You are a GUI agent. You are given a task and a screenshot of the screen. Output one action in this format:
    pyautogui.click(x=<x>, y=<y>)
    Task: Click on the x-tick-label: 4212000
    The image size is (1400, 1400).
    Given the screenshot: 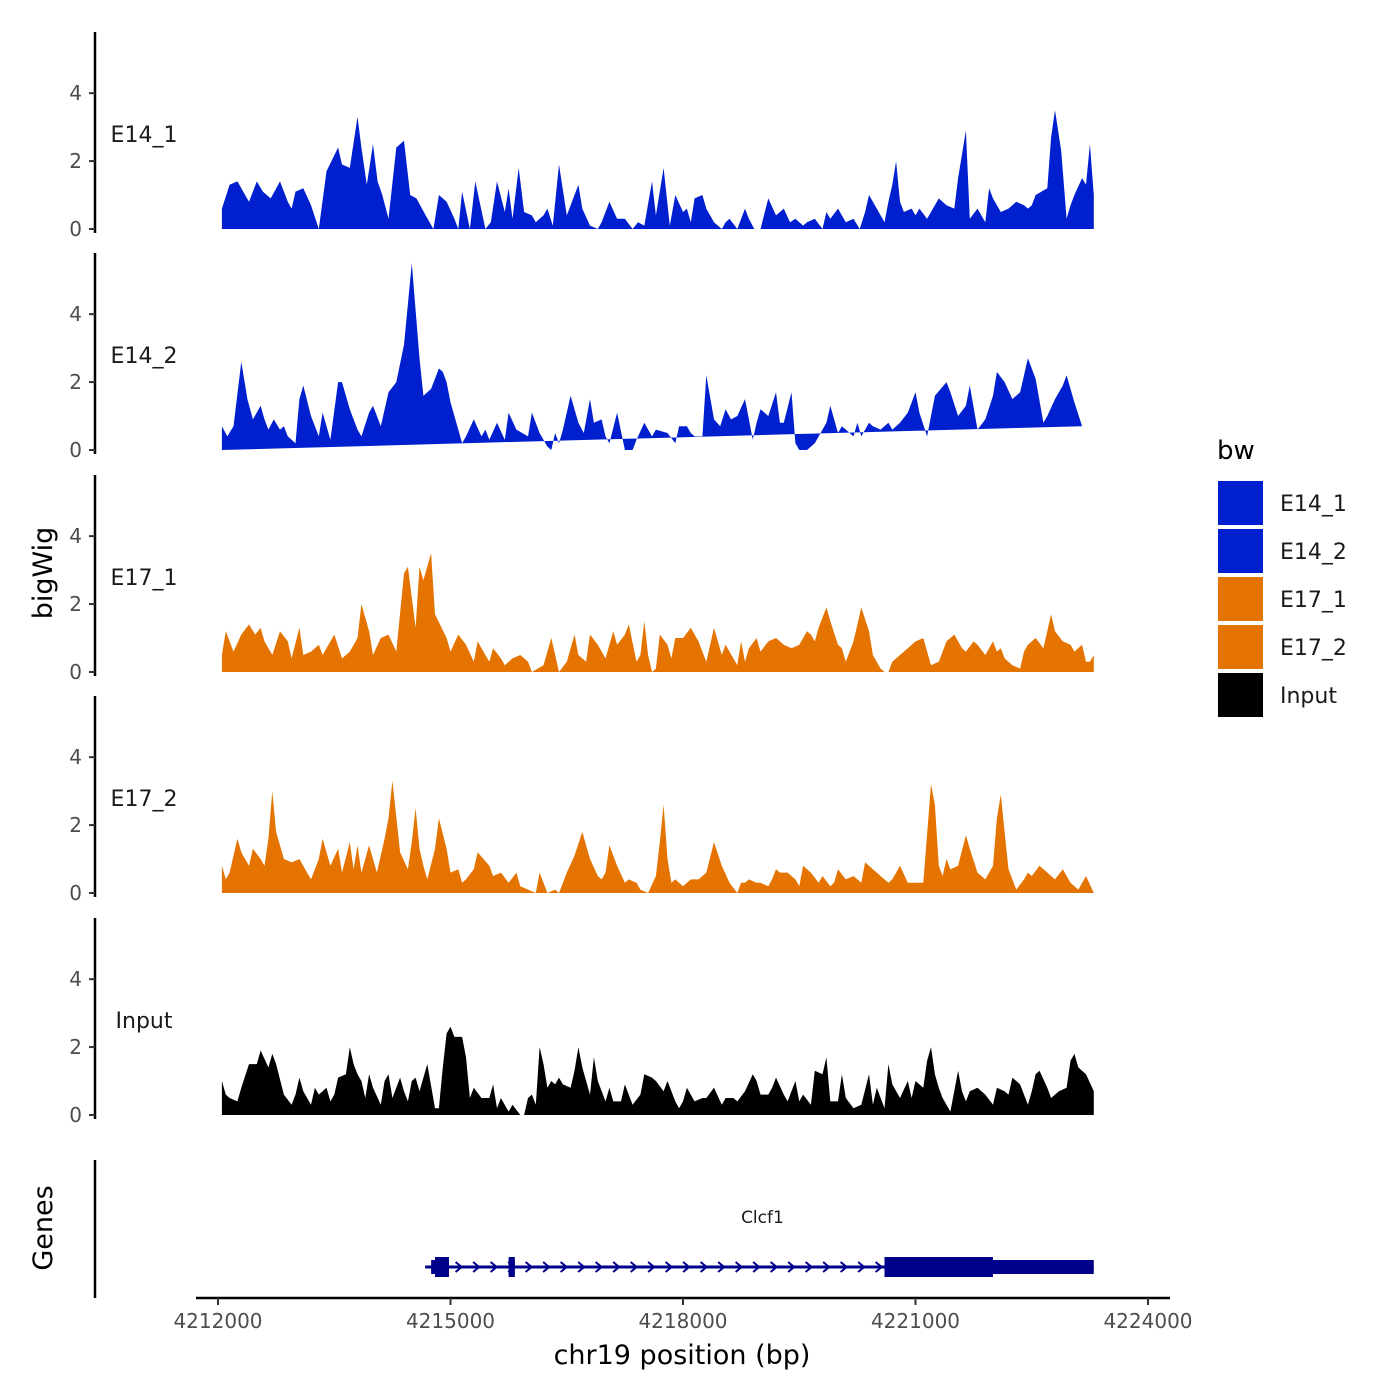 What is the action you would take?
    pyautogui.click(x=217, y=1321)
    